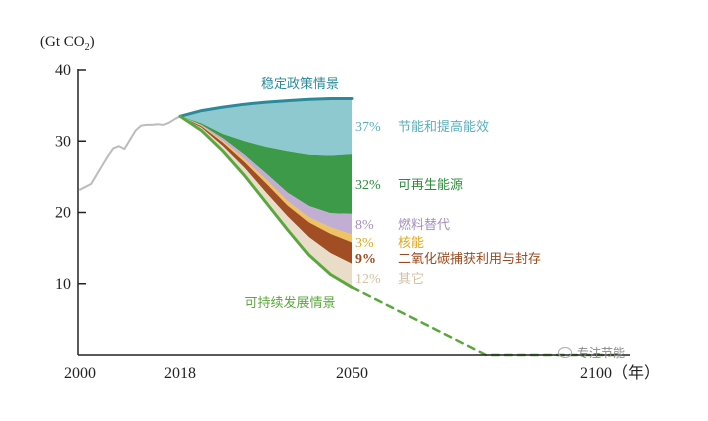 This screenshot has width=708, height=421. I want to click on watermark-text: 专注节能, so click(601, 353).